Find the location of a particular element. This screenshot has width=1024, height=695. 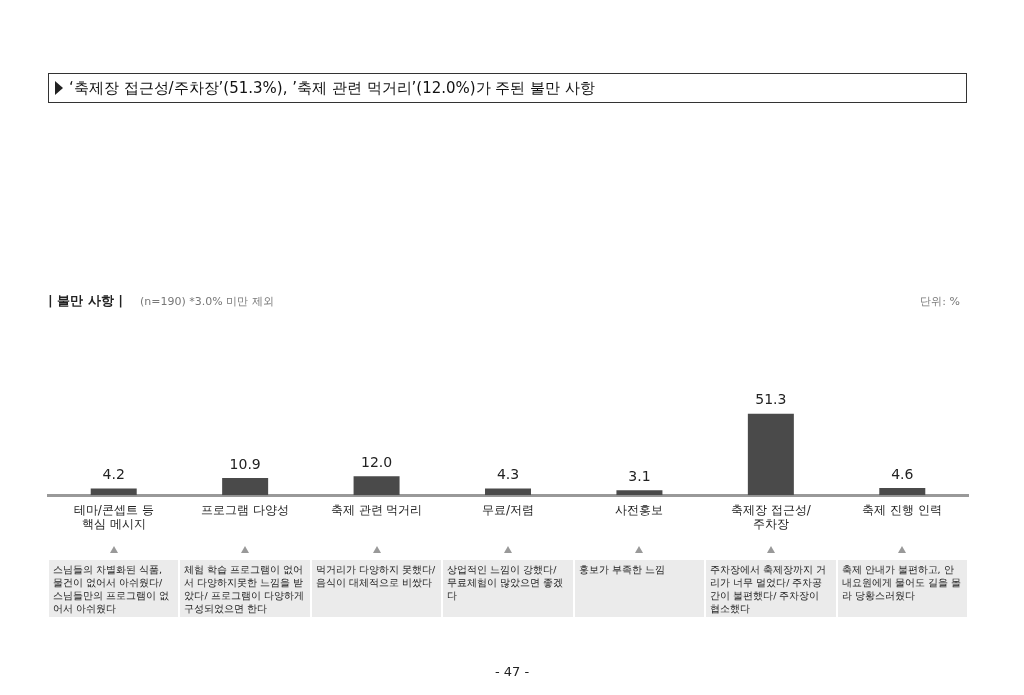

x-tick-label: 사전홍보 is located at coordinates (639, 509).